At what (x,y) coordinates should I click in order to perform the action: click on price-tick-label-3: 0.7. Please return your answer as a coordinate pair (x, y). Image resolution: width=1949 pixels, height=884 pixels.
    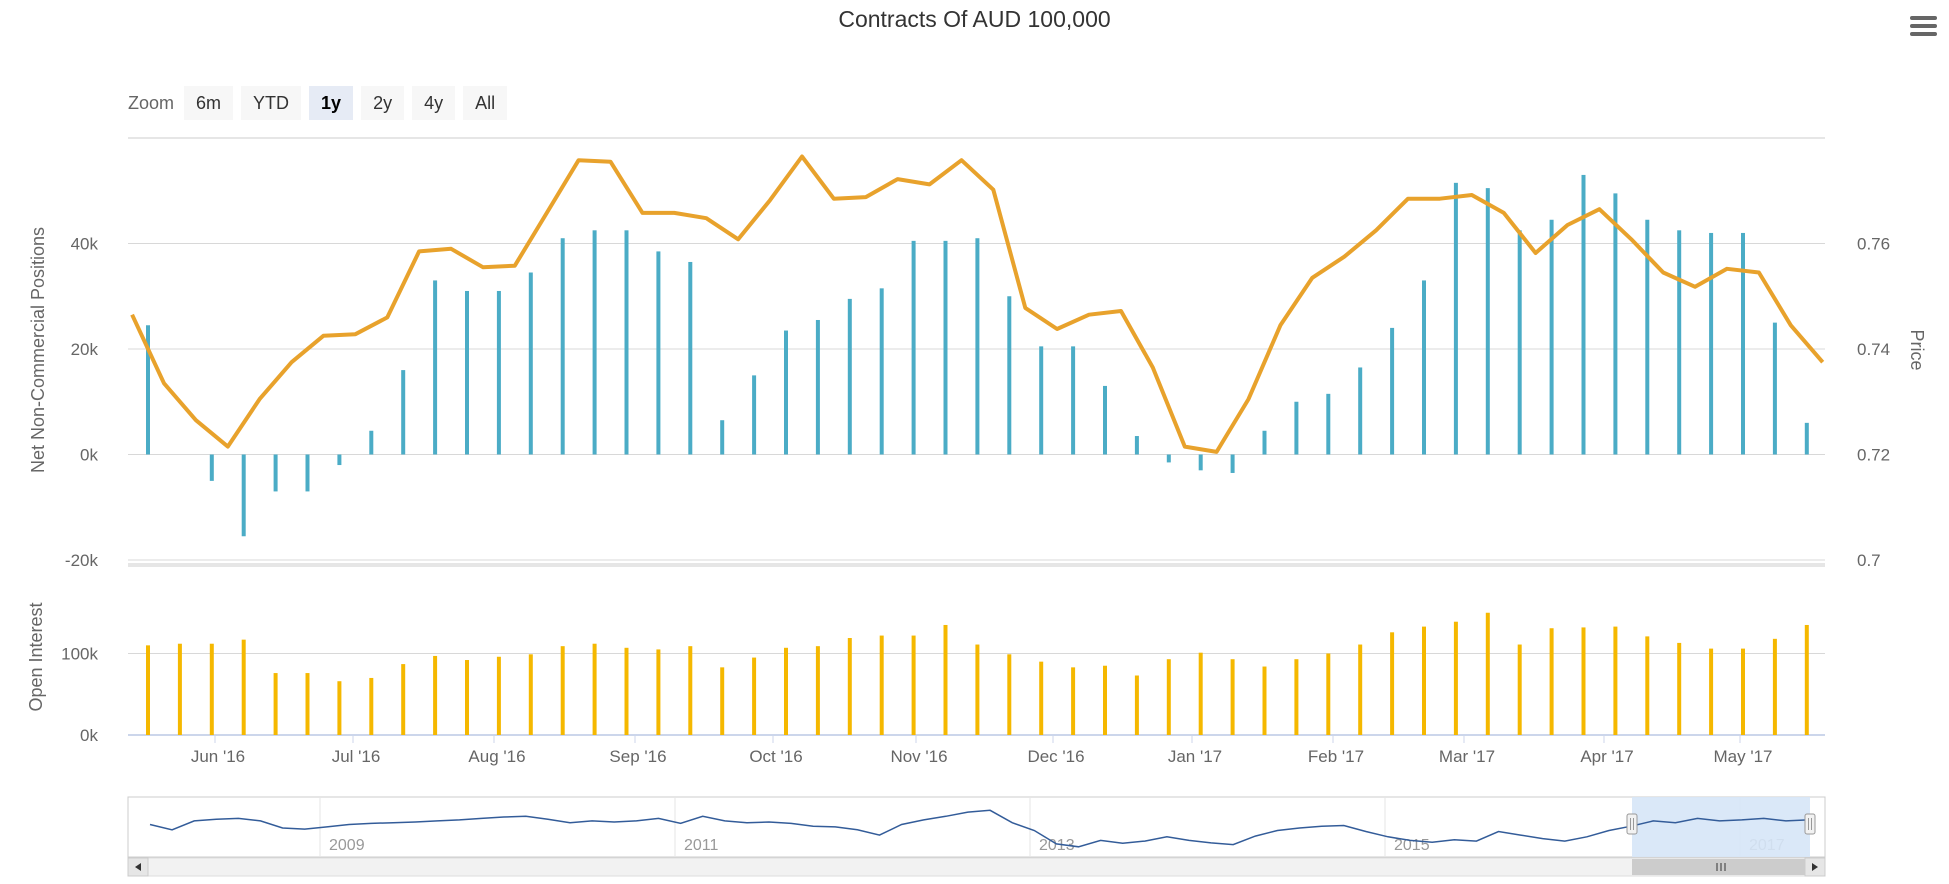
    Looking at the image, I should click on (1869, 560).